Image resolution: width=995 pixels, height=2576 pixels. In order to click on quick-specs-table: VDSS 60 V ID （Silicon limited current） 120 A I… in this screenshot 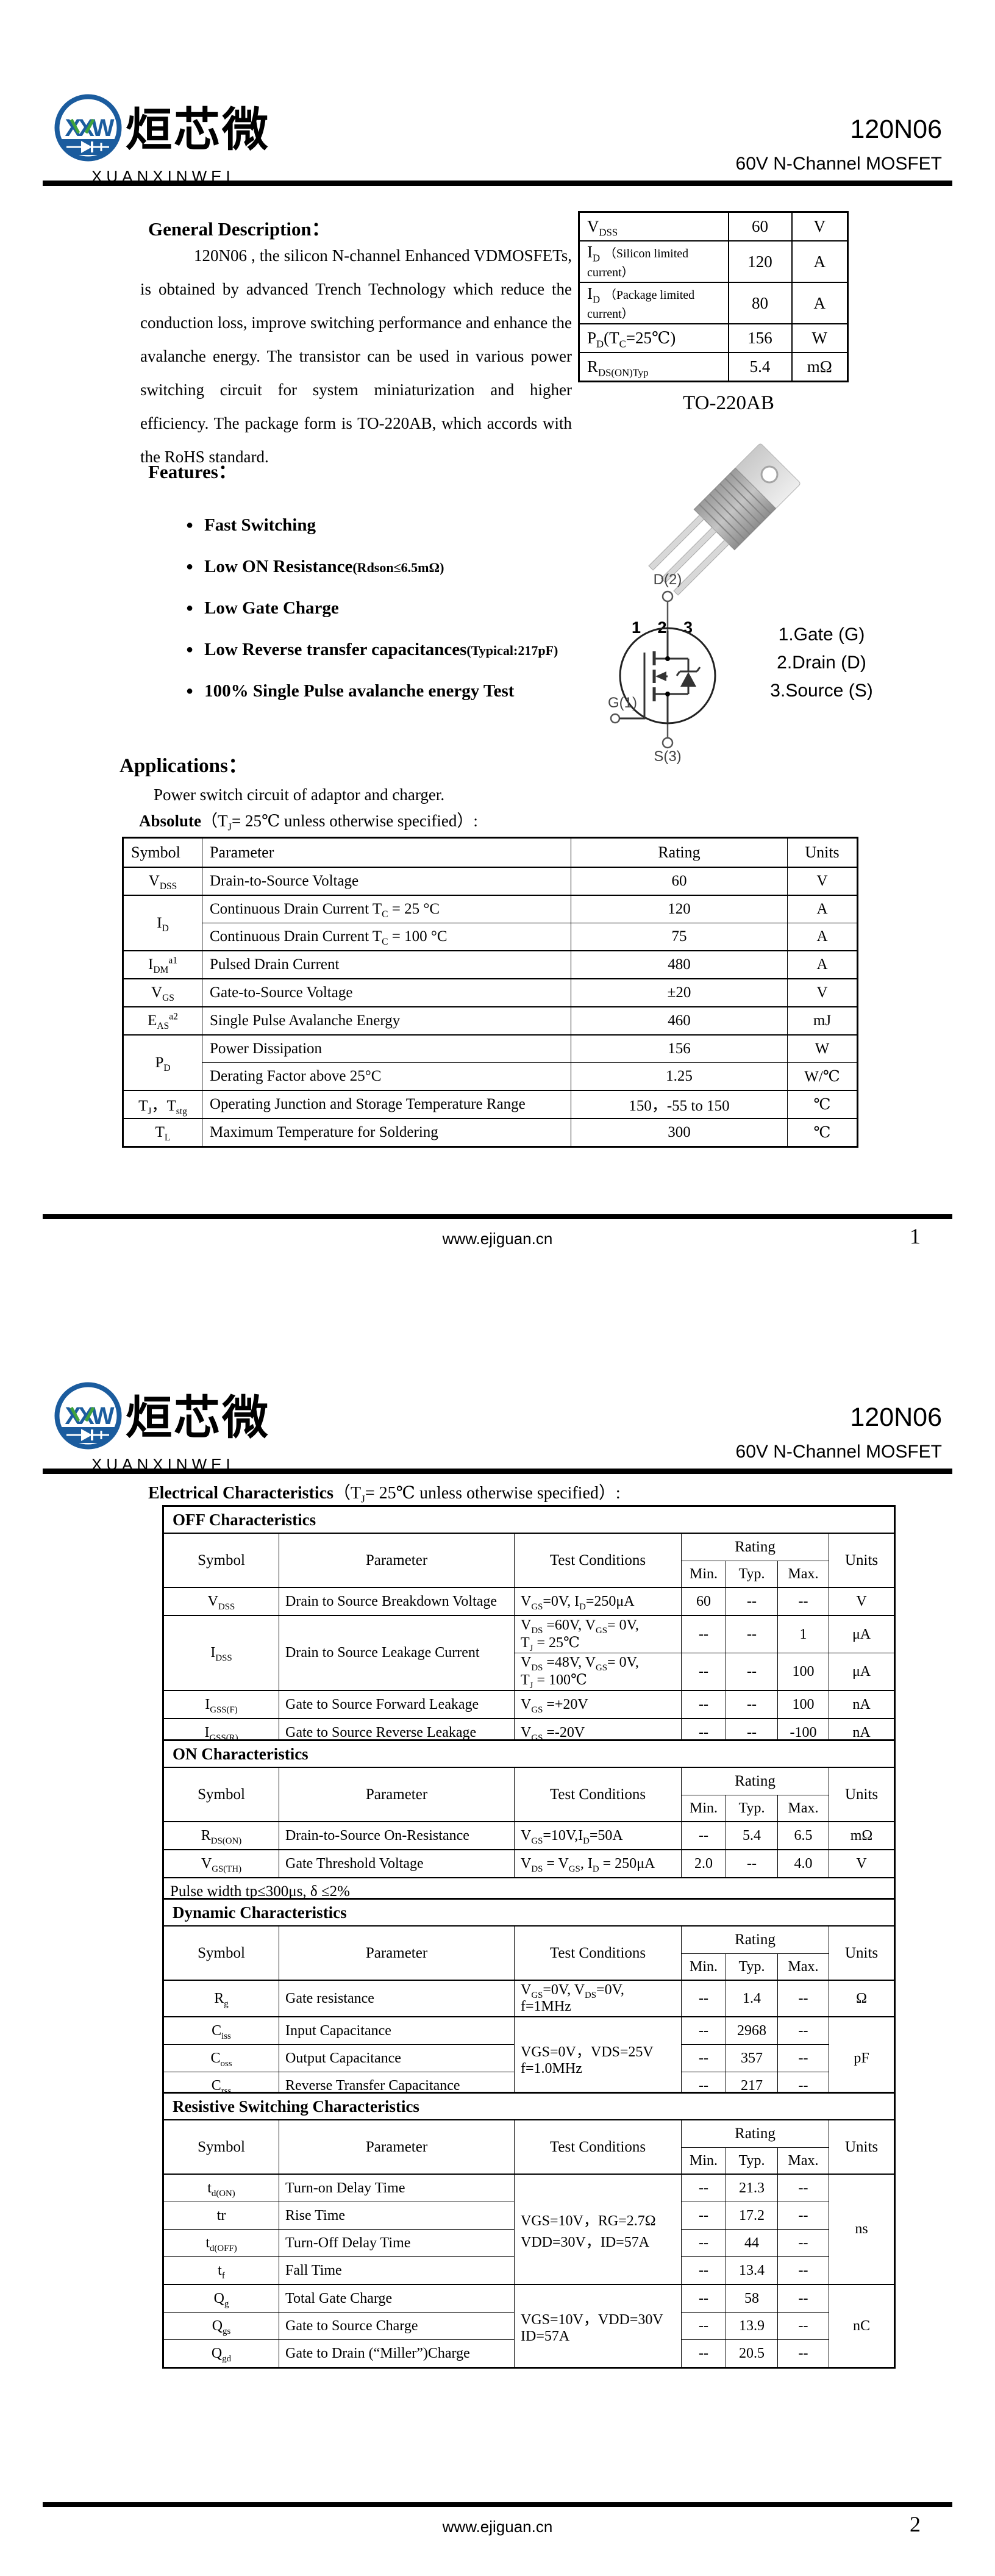, I will do `click(713, 296)`.